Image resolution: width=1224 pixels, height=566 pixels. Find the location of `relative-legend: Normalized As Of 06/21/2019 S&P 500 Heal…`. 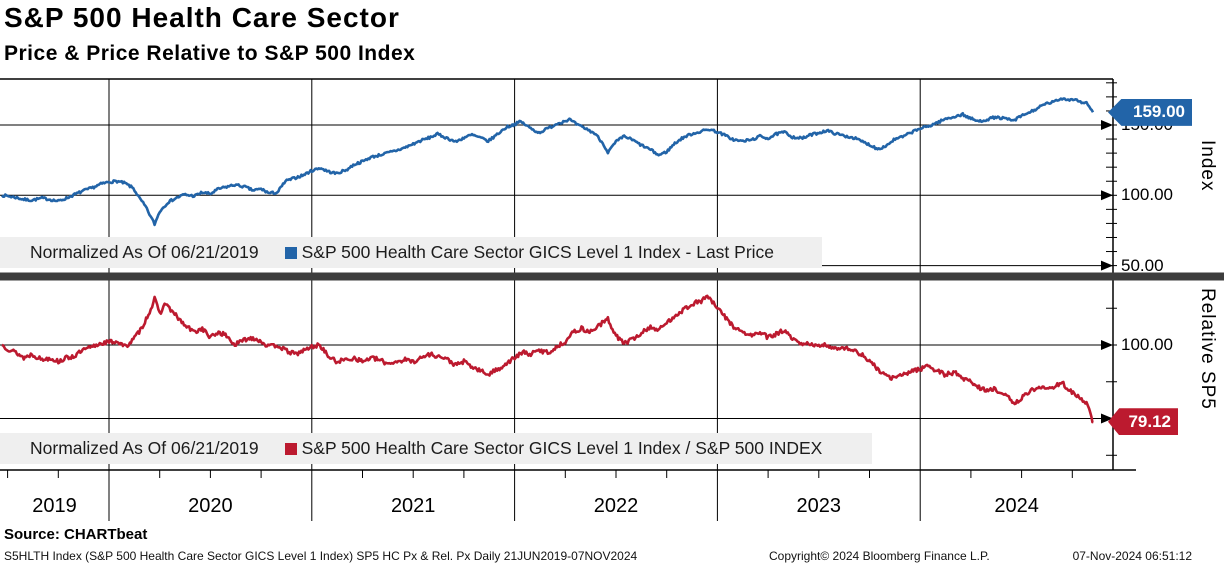

relative-legend: Normalized As Of 06/21/2019 S&P 500 Heal… is located at coordinates (436, 448).